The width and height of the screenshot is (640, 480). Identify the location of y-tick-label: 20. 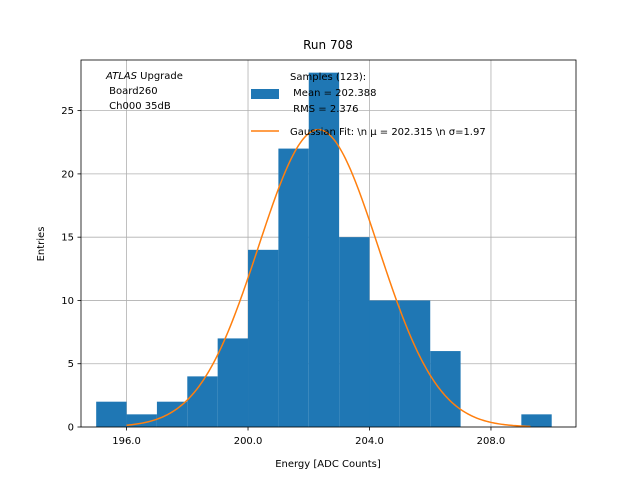
(67, 174).